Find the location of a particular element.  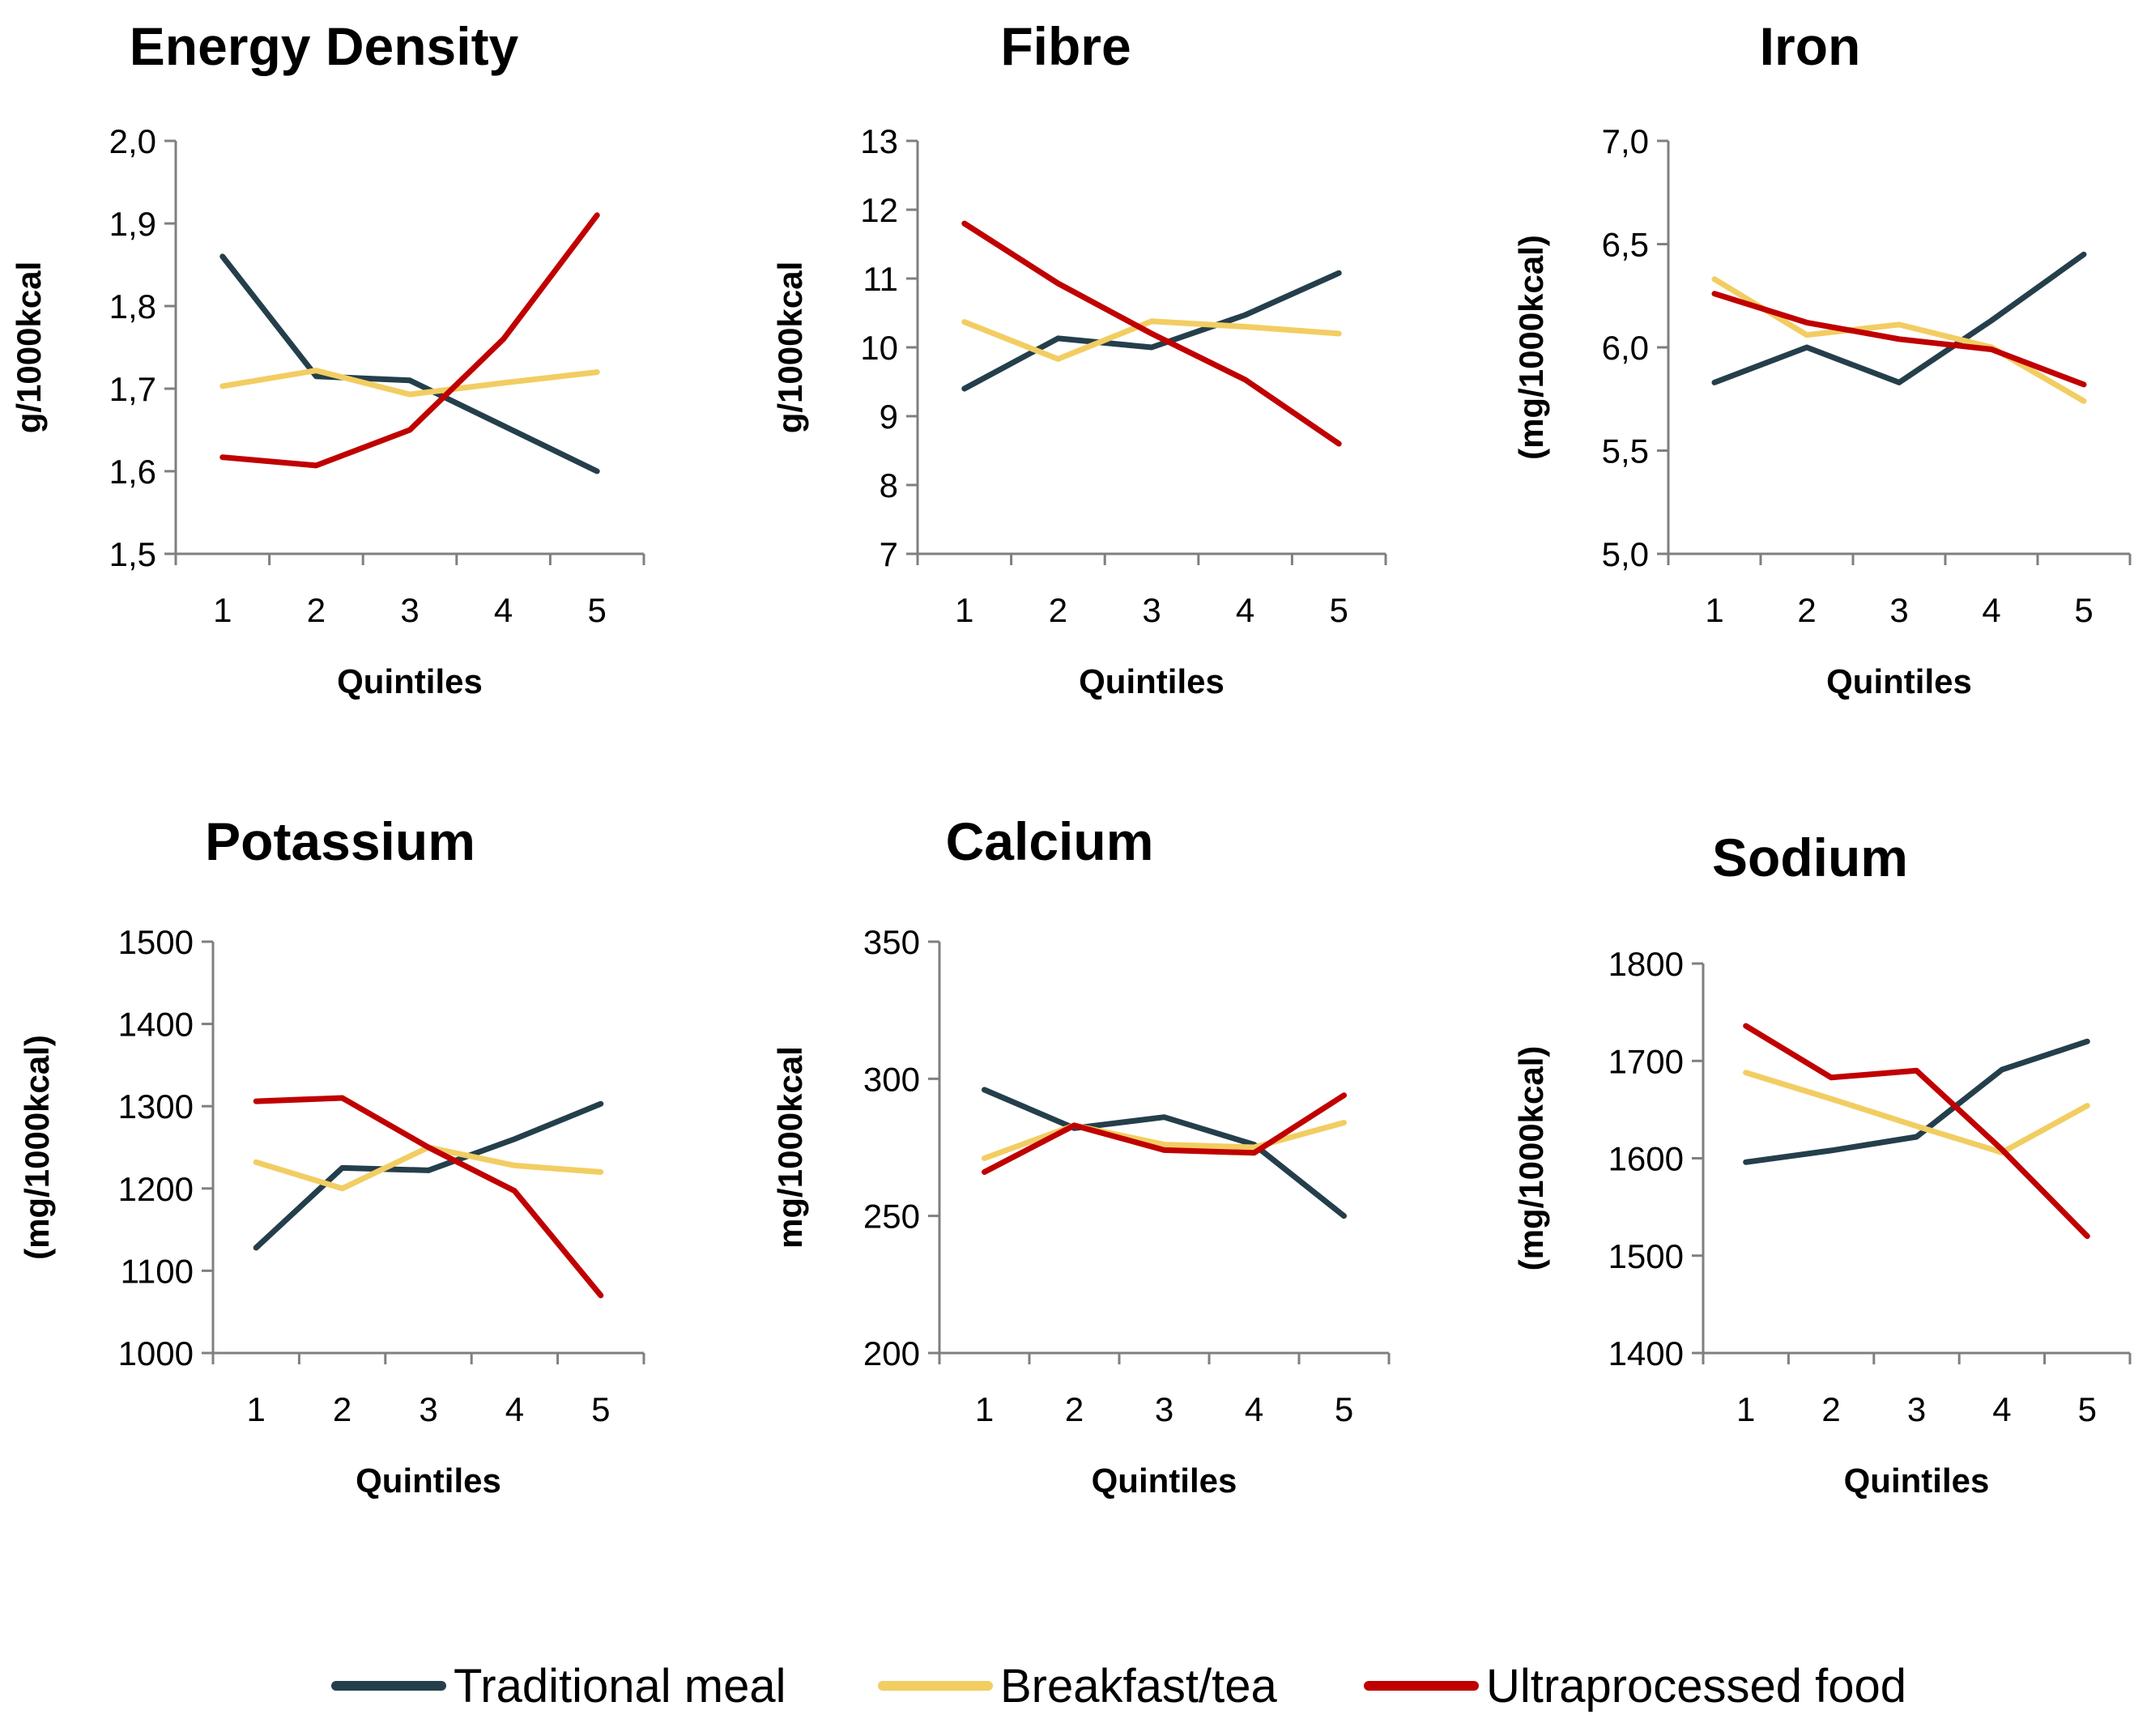

legend-label: Traditional meal is located at coordinates (620, 1686).